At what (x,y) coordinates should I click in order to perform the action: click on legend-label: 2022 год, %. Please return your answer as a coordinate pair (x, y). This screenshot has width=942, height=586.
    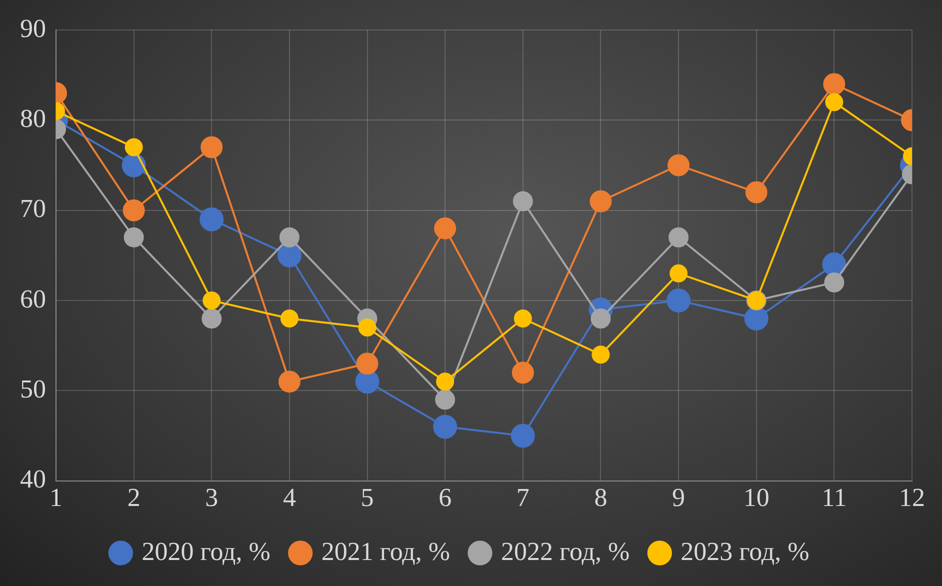
    Looking at the image, I should click on (565, 551).